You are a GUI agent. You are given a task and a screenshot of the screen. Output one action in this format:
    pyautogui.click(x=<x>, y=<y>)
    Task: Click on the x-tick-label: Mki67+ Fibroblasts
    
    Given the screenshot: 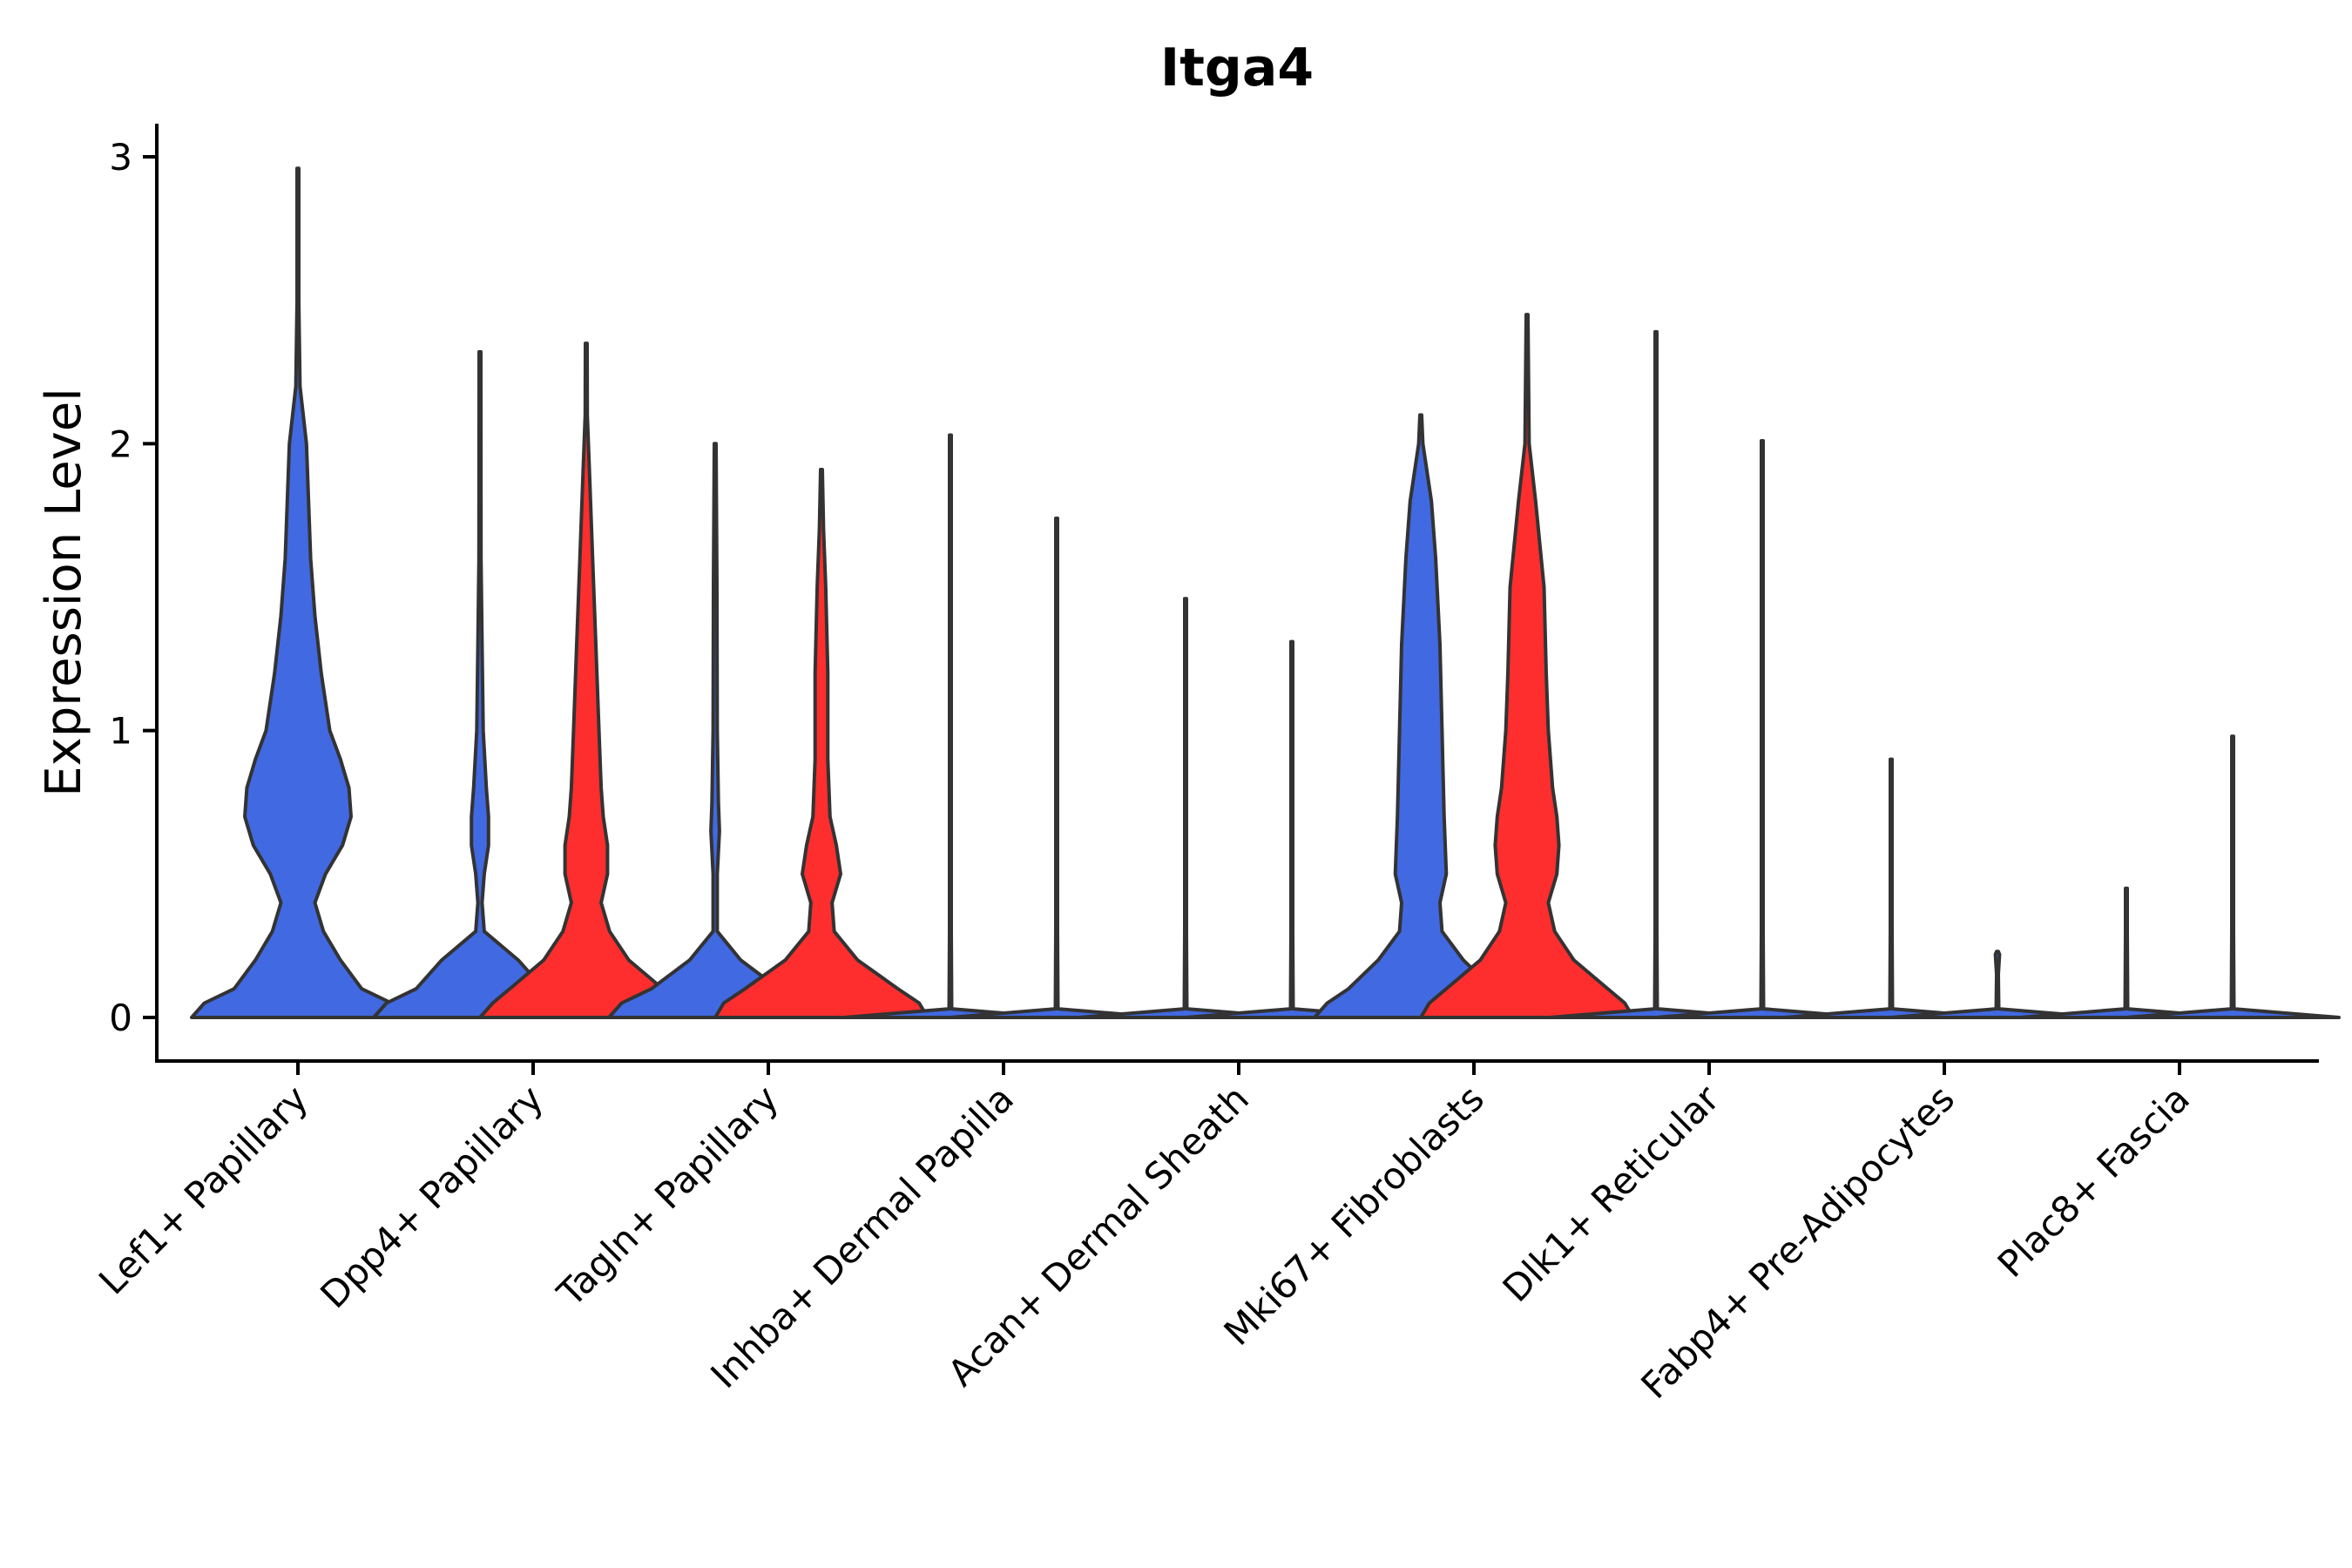 What is the action you would take?
    pyautogui.click(x=1354, y=1215)
    